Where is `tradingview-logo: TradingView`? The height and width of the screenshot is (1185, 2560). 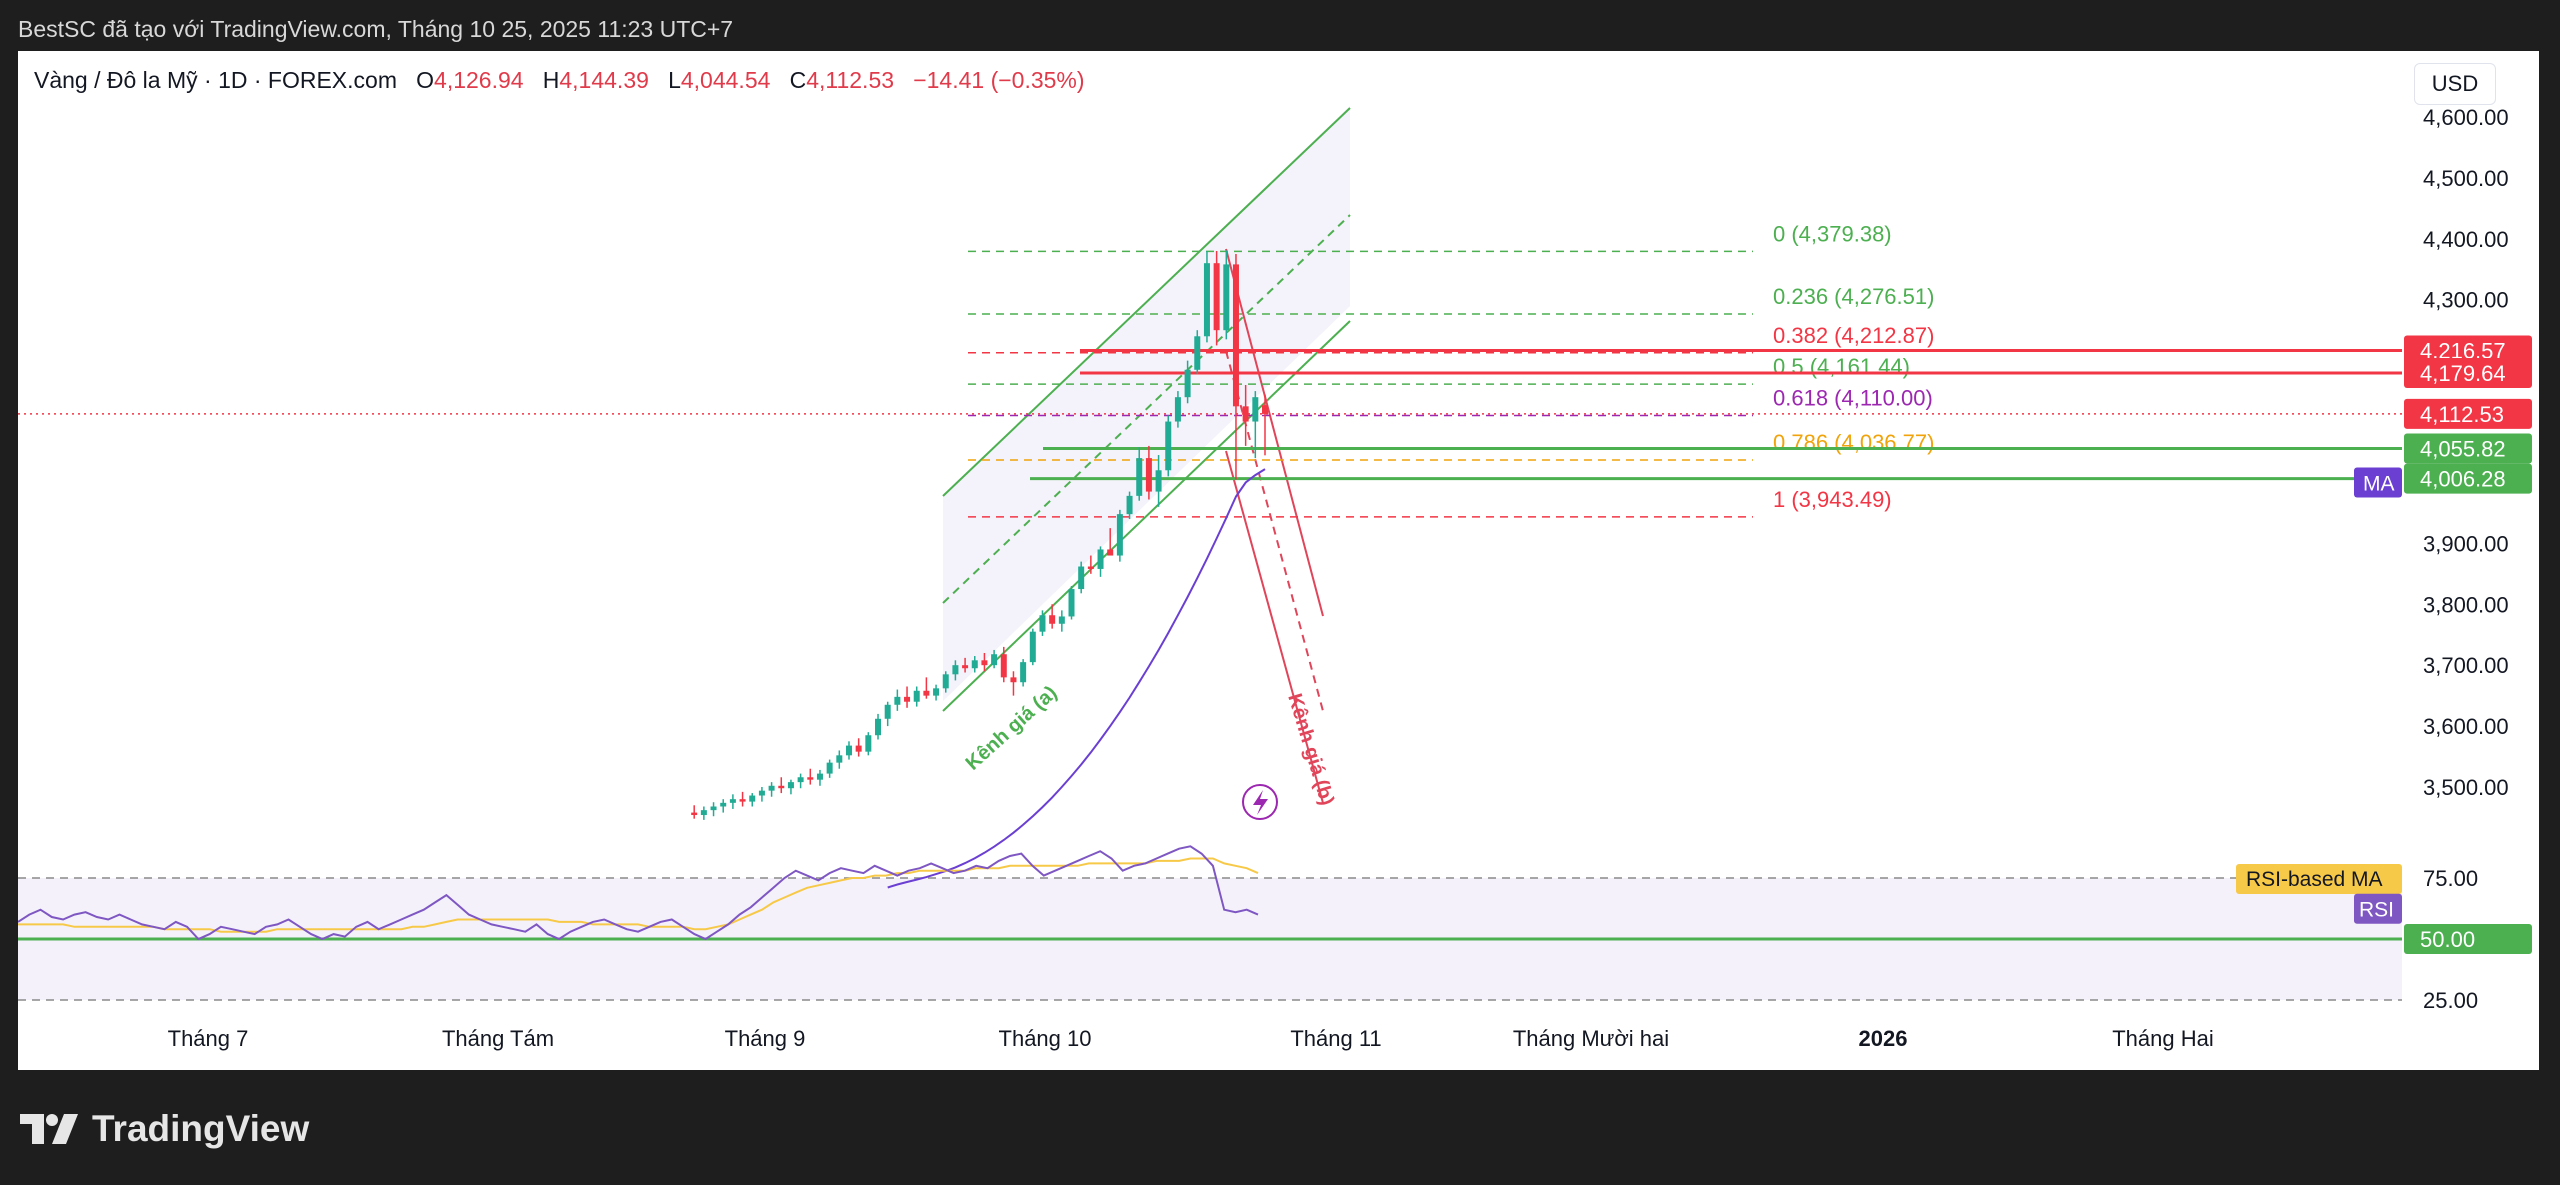 tradingview-logo: TradingView is located at coordinates (164, 1129).